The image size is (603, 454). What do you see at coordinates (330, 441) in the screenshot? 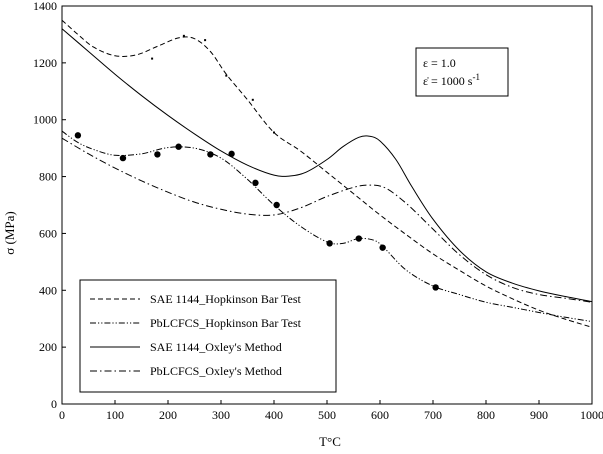
I see `x-axis-label: T°C` at bounding box center [330, 441].